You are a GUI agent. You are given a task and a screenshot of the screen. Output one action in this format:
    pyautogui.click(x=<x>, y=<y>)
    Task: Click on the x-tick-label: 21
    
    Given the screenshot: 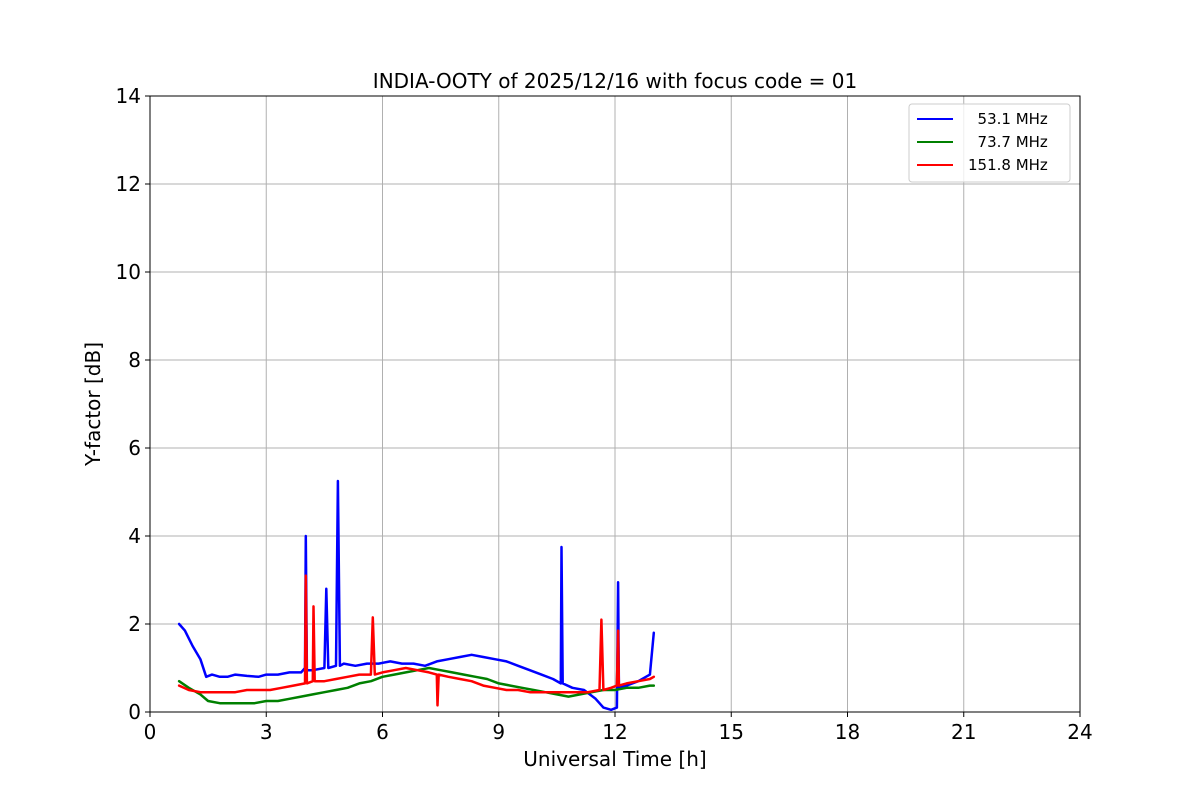 What is the action you would take?
    pyautogui.click(x=963, y=732)
    